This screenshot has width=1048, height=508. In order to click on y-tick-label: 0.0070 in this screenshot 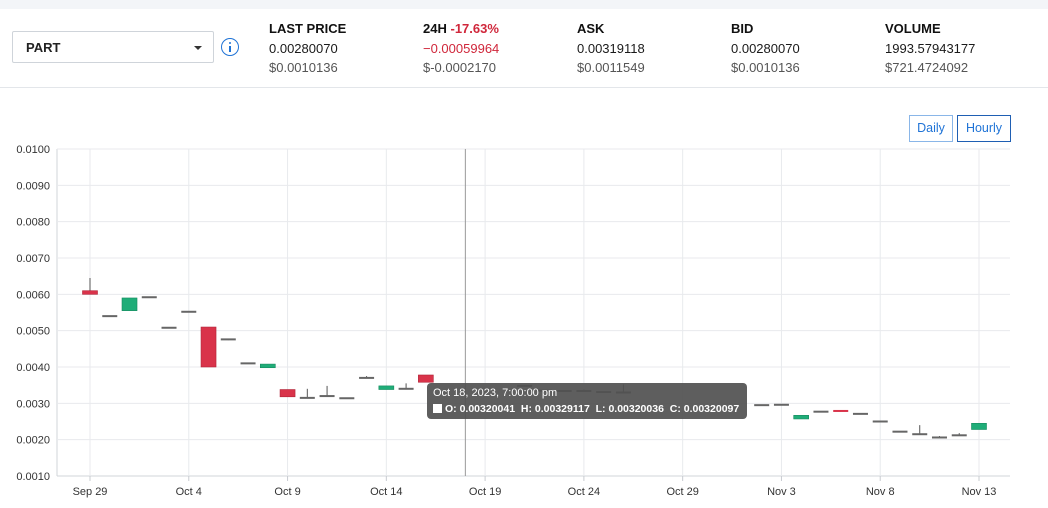, I will do `click(33, 259)`.